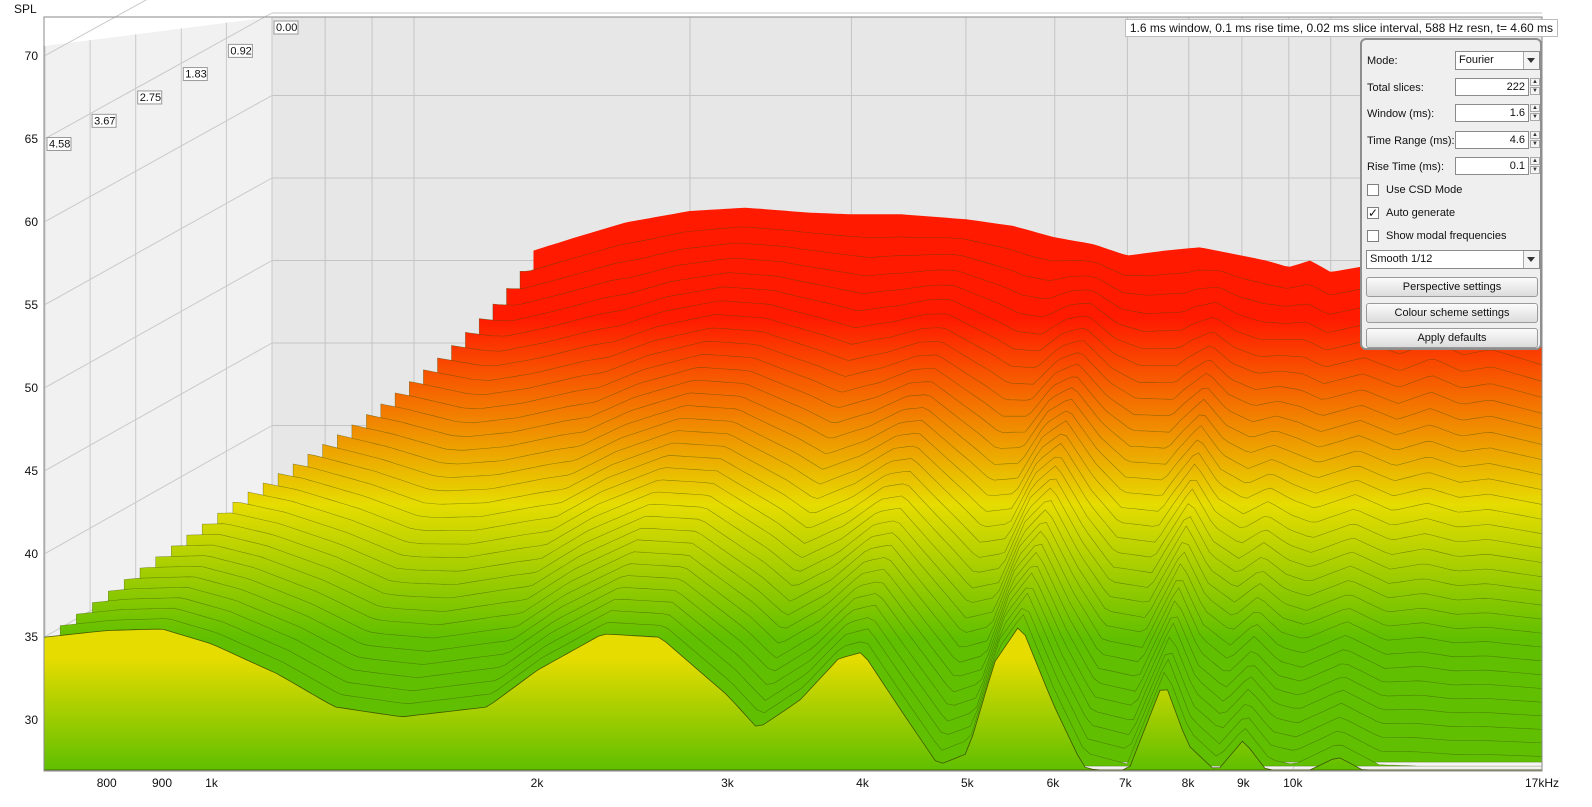 Image resolution: width=1592 pixels, height=807 pixels. I want to click on mode-select: Fourier, so click(1497, 60).